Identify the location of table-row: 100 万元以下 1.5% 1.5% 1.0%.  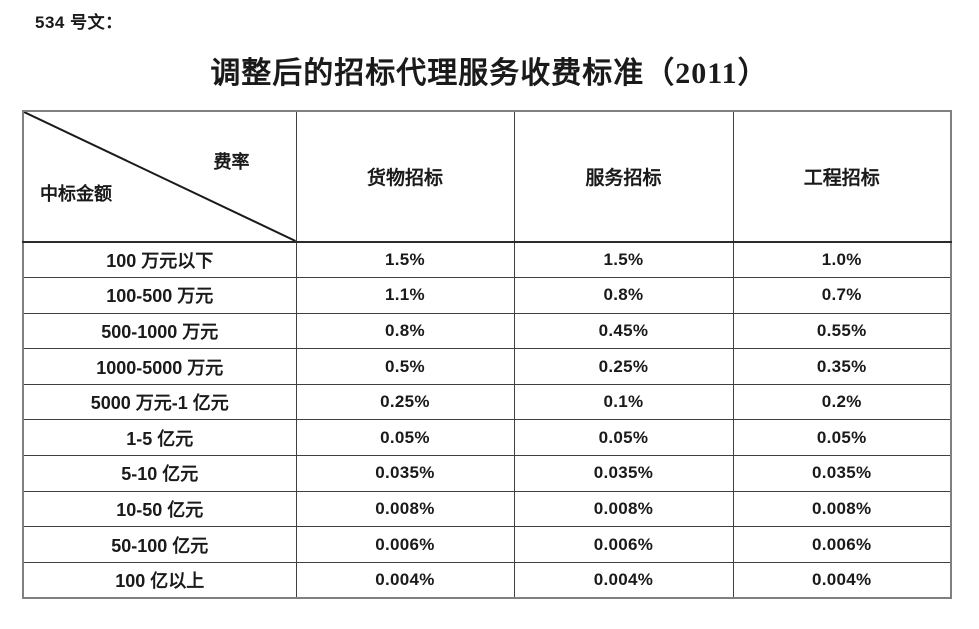
(487, 260).